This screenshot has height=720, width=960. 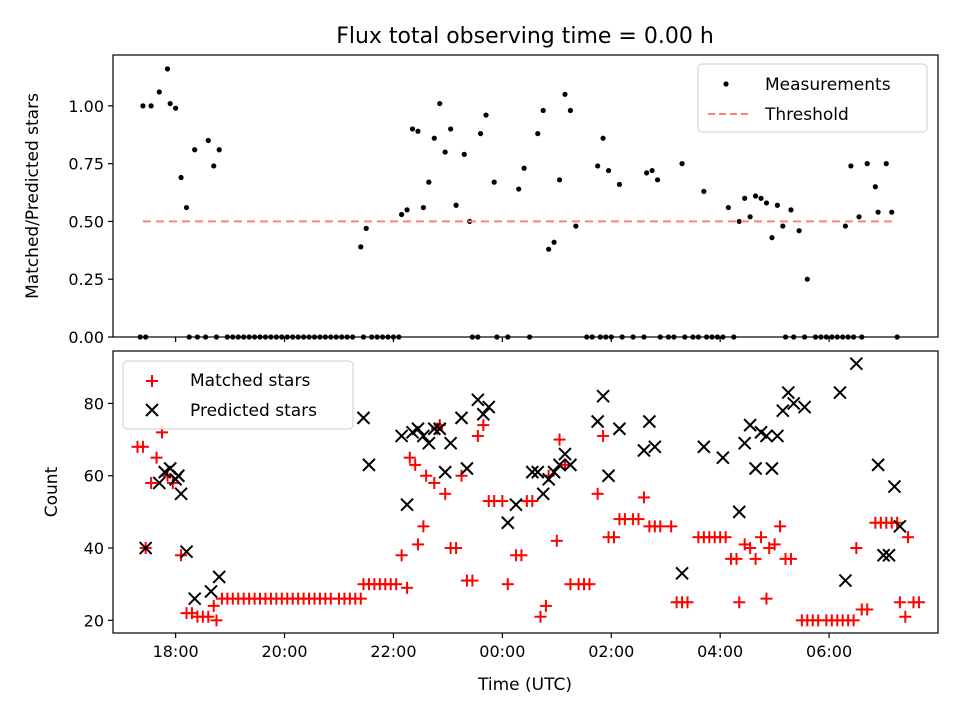 I want to click on x-tick-label: 22:00, so click(x=393, y=651).